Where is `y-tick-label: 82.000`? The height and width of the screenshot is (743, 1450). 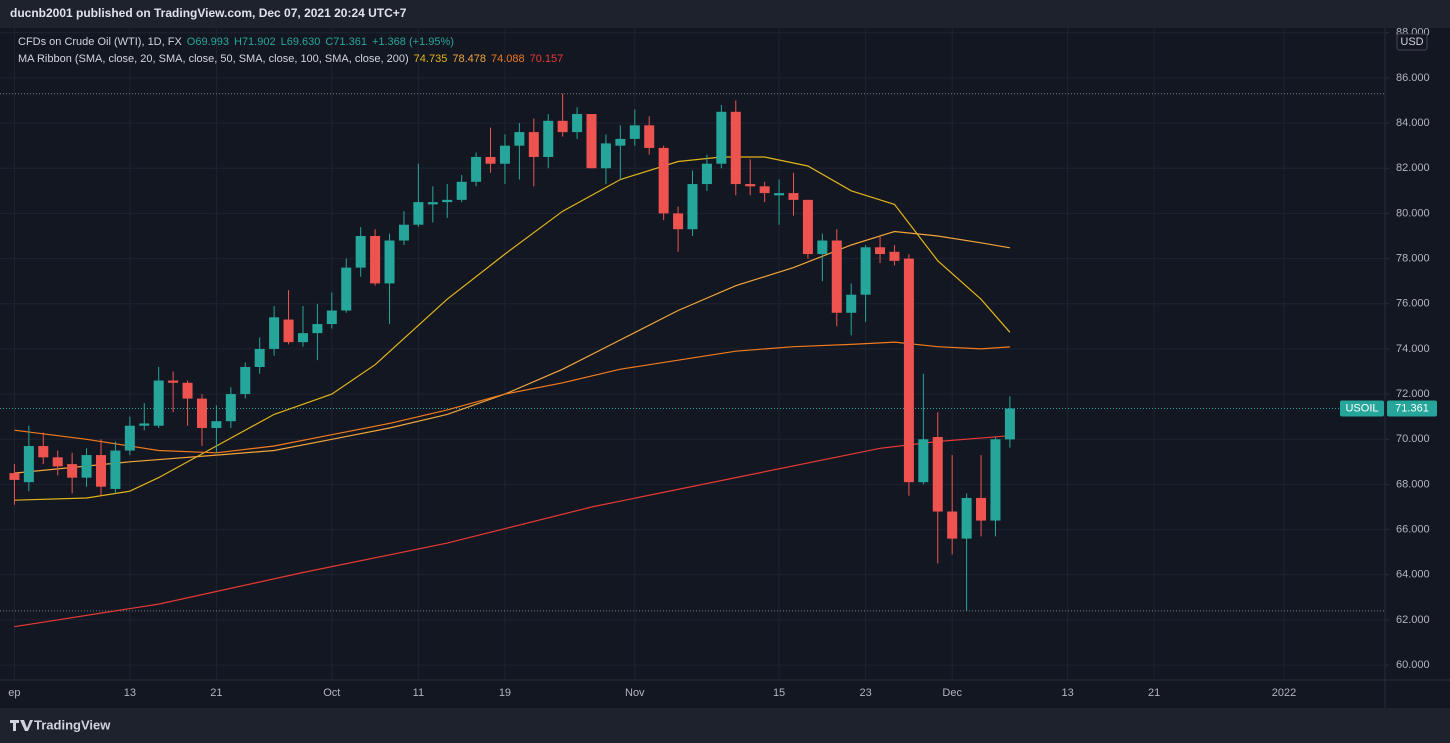
y-tick-label: 82.000 is located at coordinates (1413, 168).